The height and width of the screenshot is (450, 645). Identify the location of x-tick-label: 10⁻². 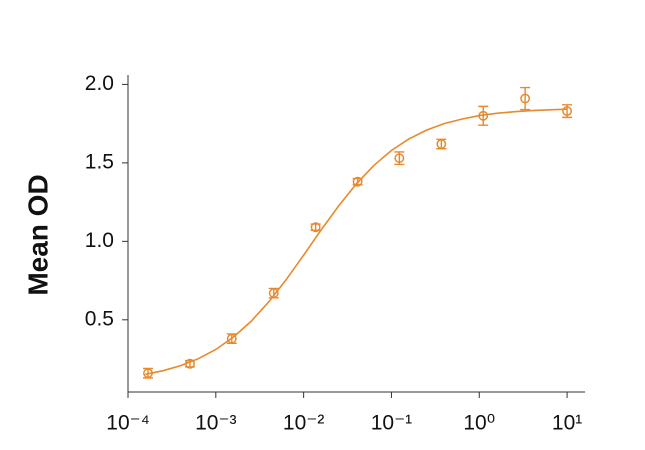
(303, 423).